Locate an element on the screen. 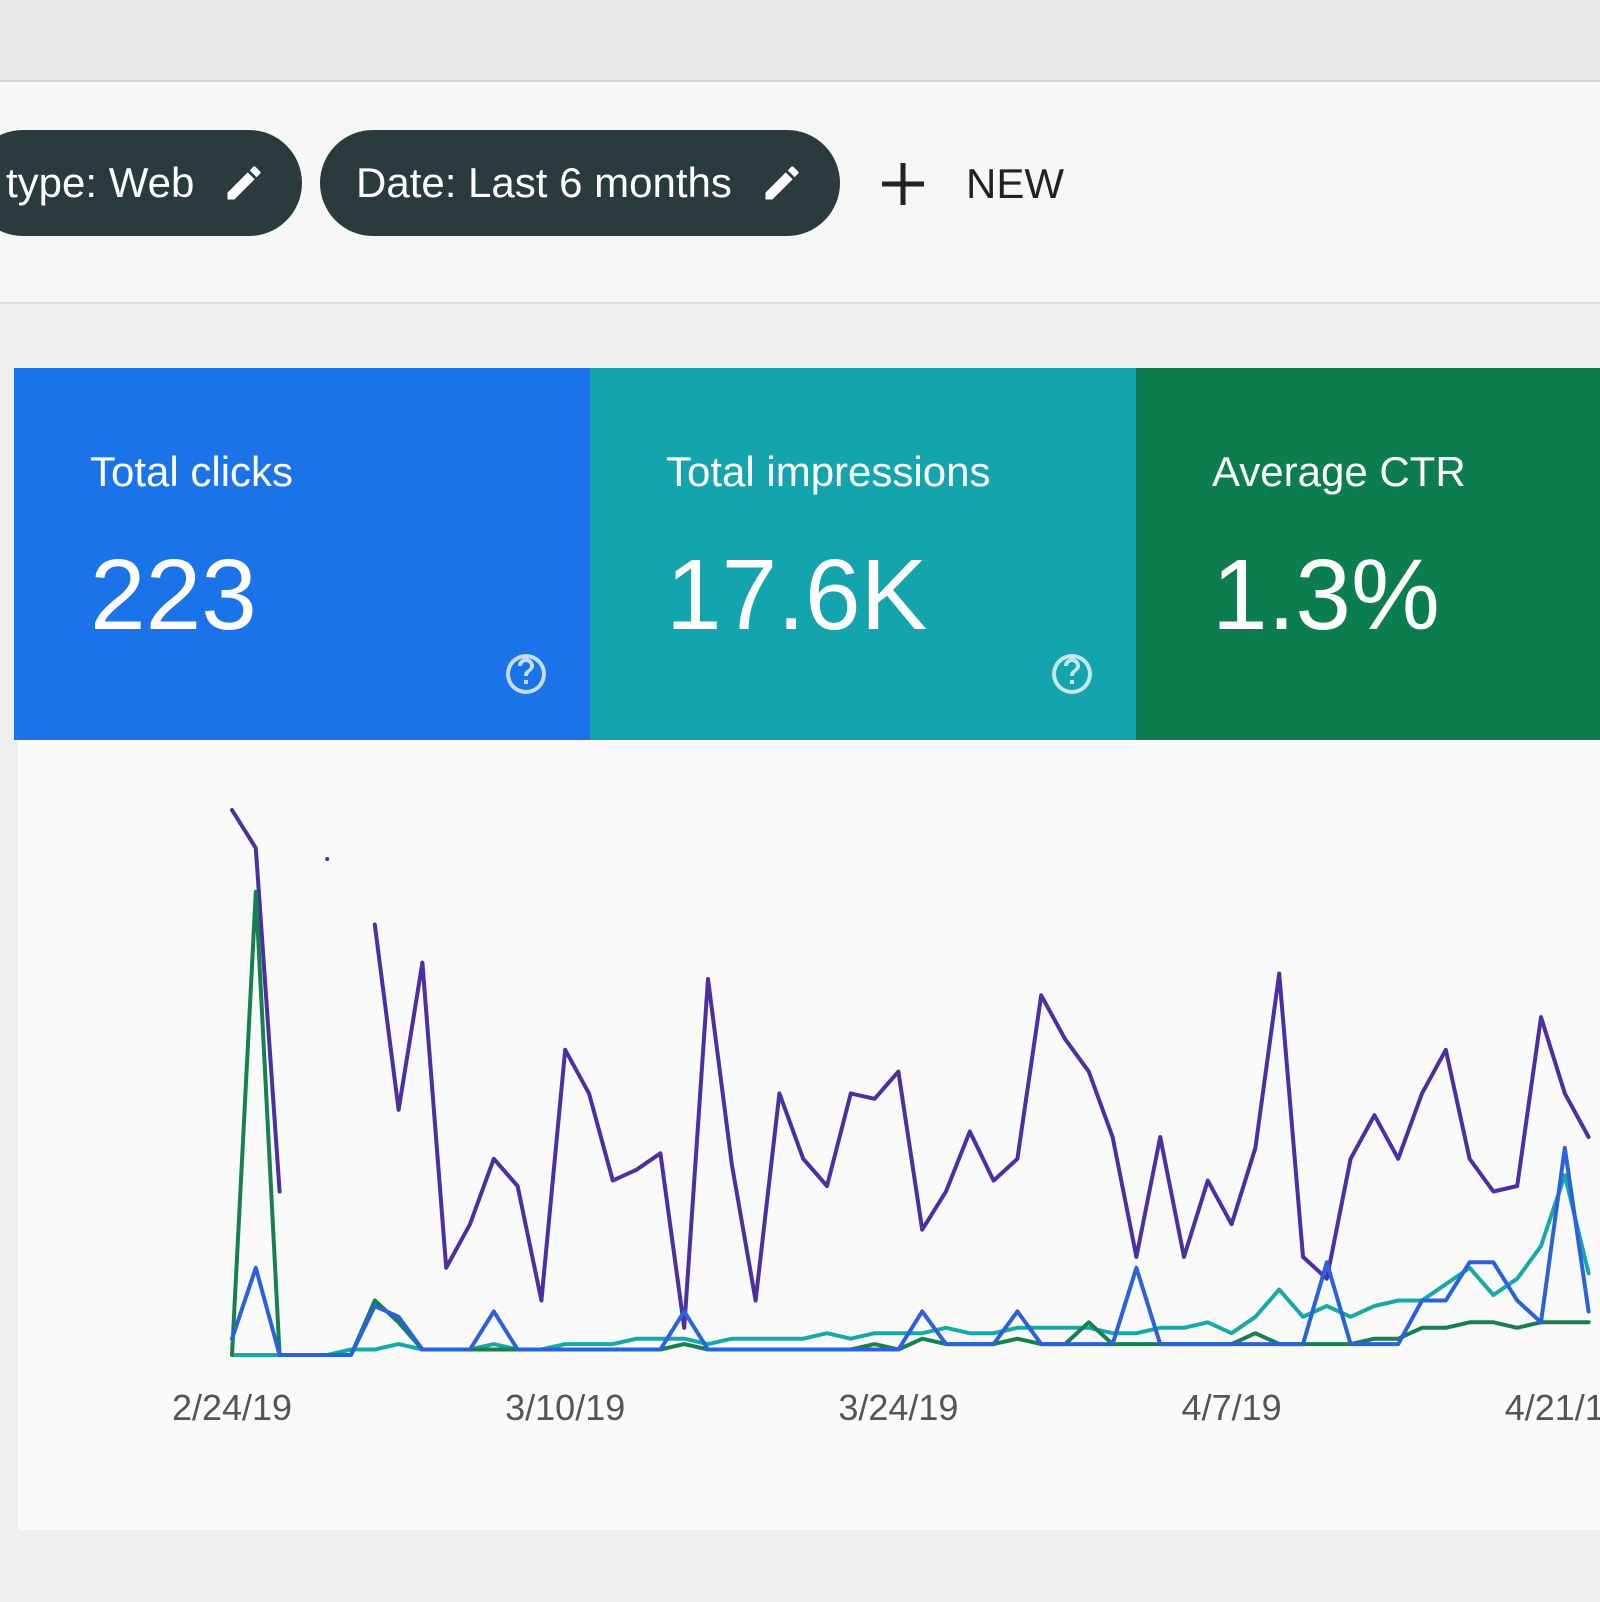  chip-label: Date: Last 6 months is located at coordinates (544, 182).